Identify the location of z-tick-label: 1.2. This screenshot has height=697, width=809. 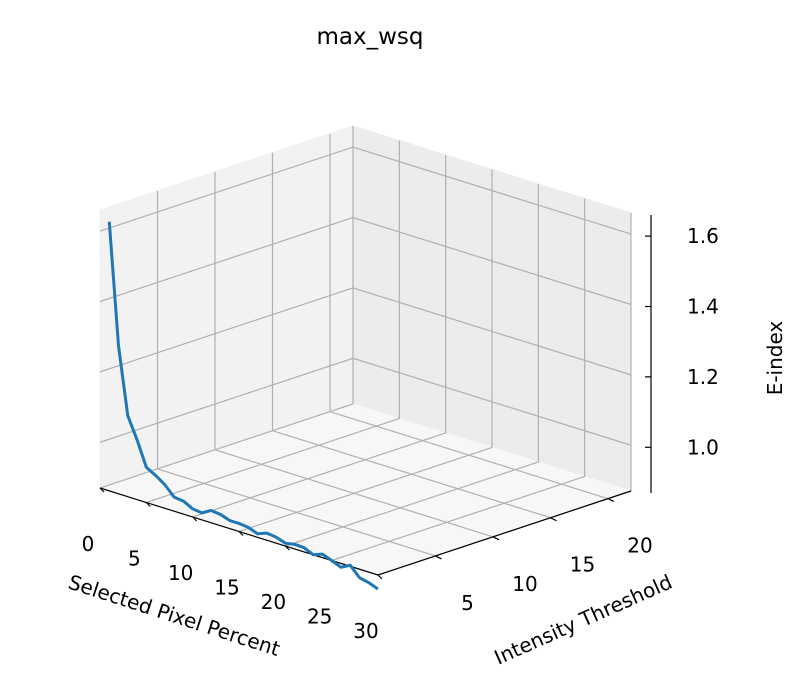
(703, 377).